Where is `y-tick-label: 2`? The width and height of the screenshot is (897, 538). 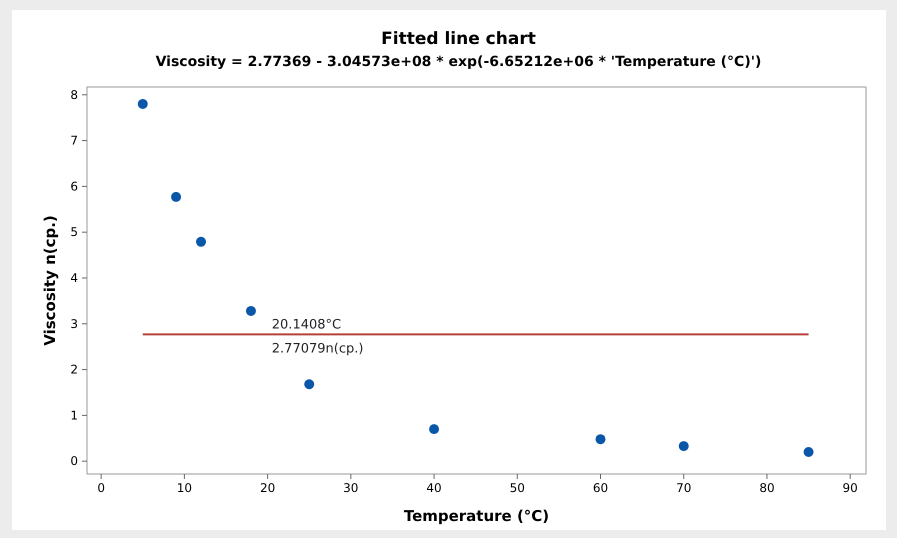
y-tick-label: 2 is located at coordinates (74, 369).